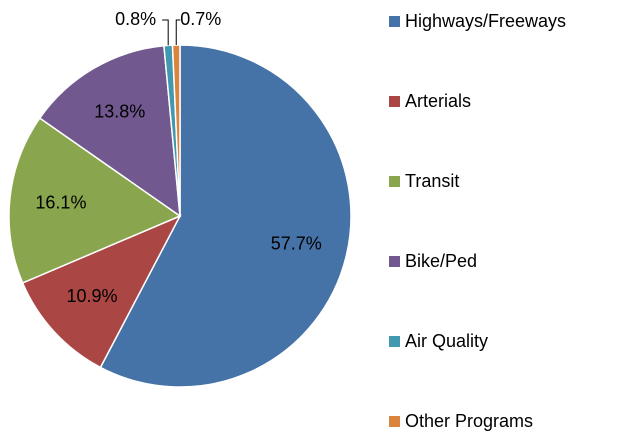 The width and height of the screenshot is (631, 435). What do you see at coordinates (296, 243) in the screenshot?
I see `data-label: 57.7%` at bounding box center [296, 243].